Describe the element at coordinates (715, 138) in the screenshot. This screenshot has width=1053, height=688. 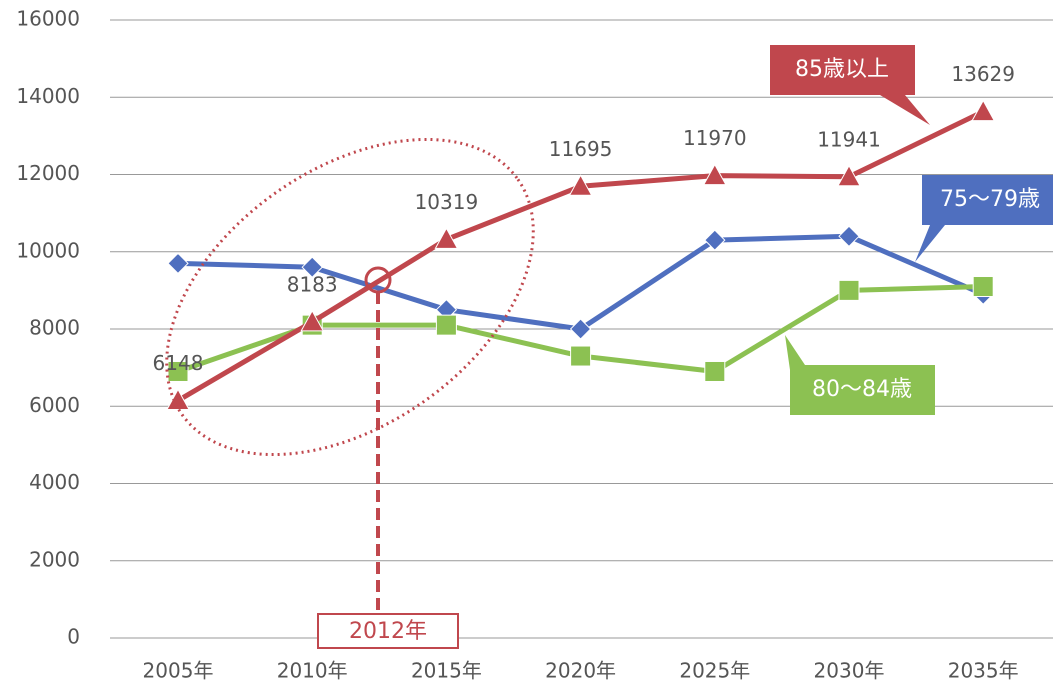
I see `data-label: 11970` at that location.